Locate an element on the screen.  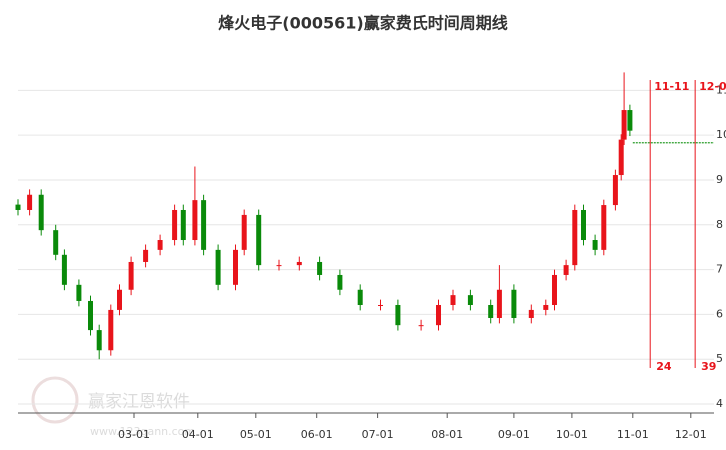
cycle-top-label: 12-0 is located at coordinates (712, 86).